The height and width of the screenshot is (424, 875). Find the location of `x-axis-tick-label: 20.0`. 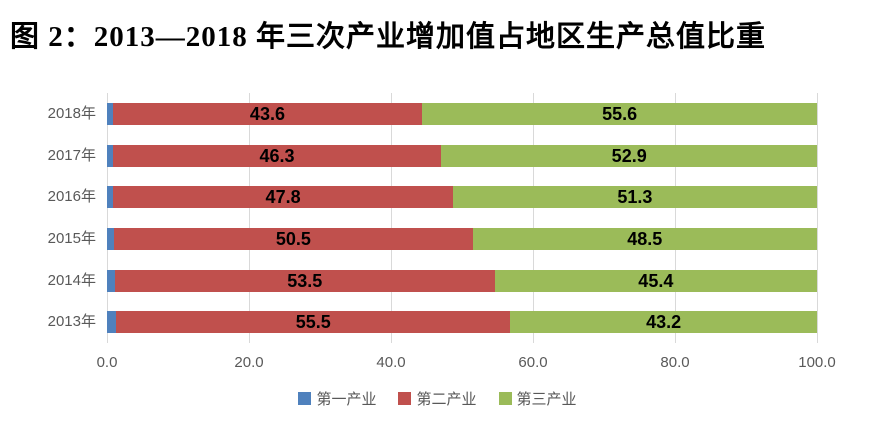

x-axis-tick-label: 20.0 is located at coordinates (249, 362).